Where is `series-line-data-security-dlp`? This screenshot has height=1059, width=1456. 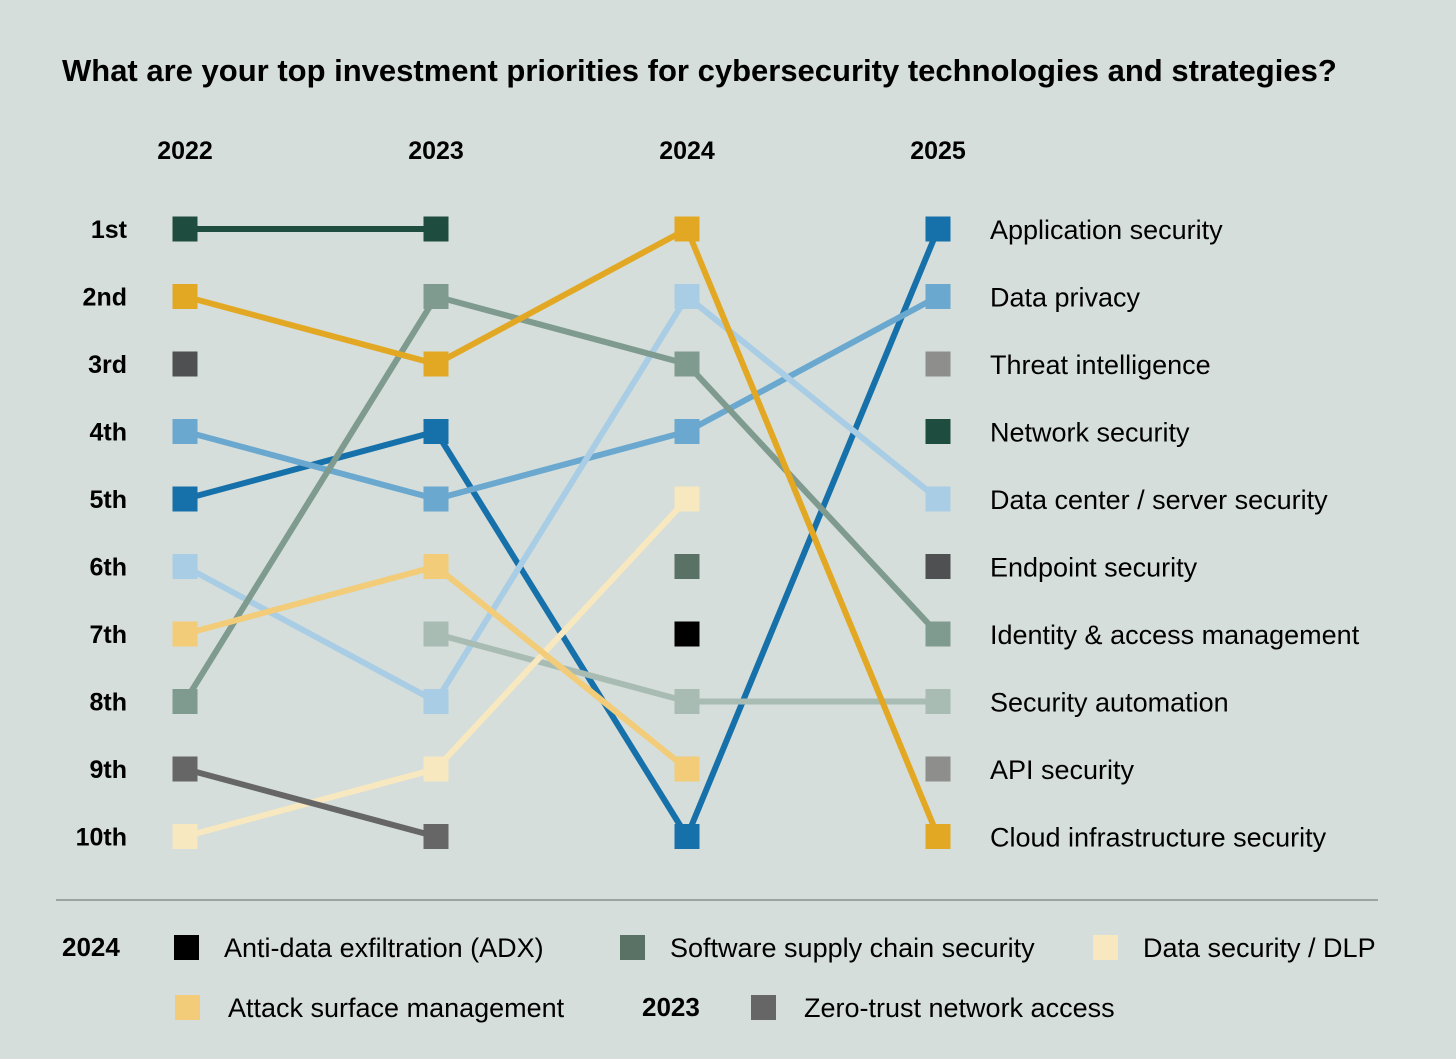
series-line-data-security-dlp is located at coordinates (561, 634).